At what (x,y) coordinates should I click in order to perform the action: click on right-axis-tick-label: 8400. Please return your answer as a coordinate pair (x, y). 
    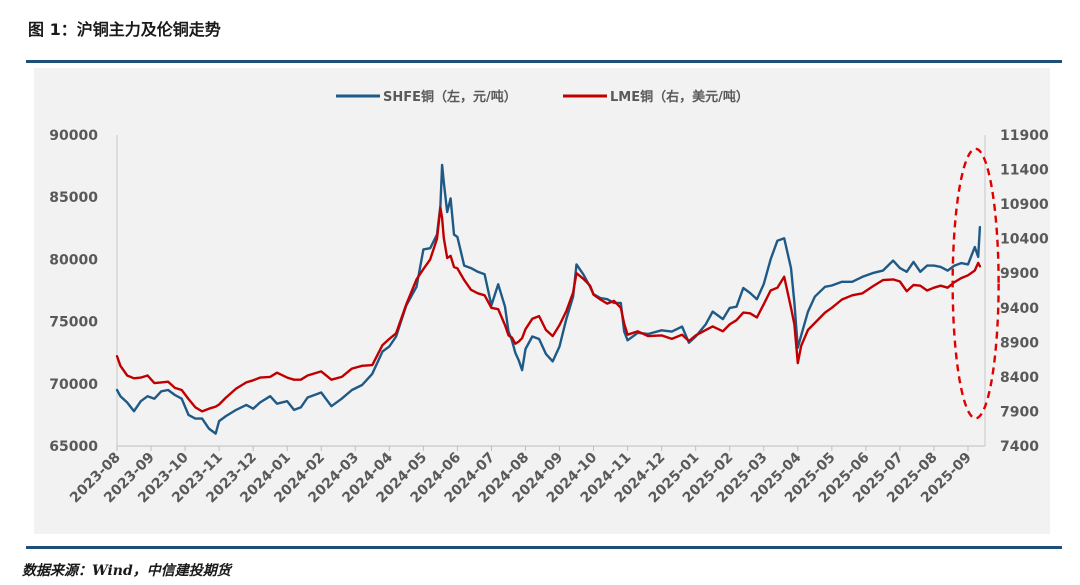
    Looking at the image, I should click on (1019, 378).